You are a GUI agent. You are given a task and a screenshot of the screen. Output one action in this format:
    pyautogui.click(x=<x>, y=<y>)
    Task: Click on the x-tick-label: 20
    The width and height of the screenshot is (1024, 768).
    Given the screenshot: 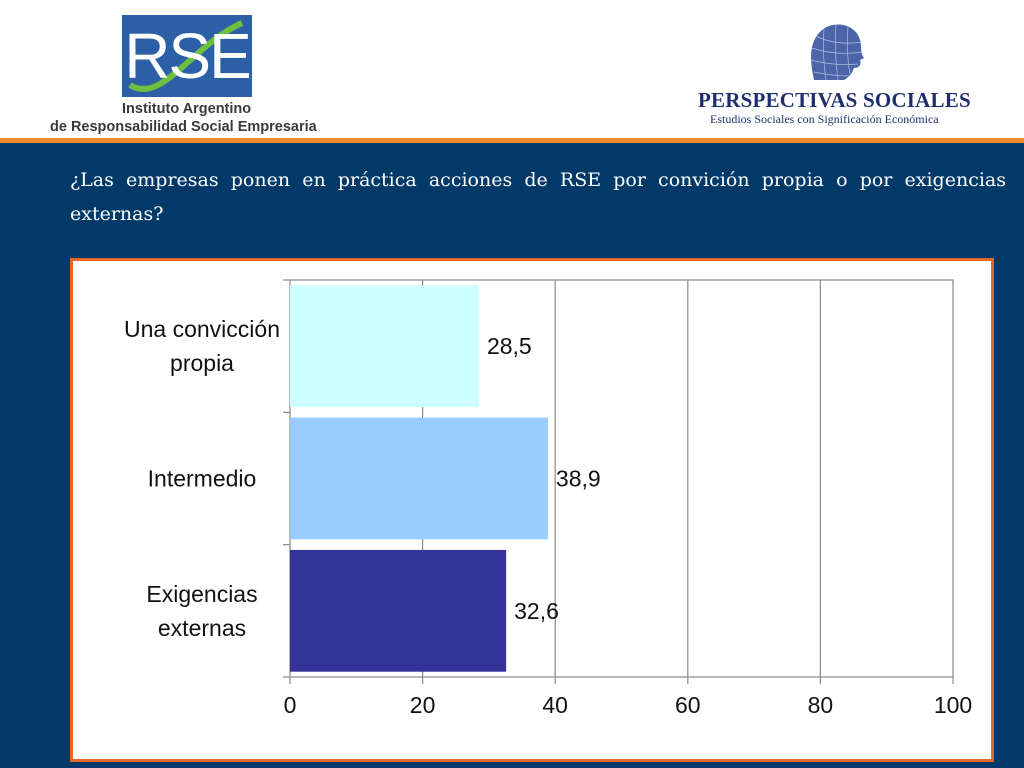 What is the action you would take?
    pyautogui.click(x=423, y=705)
    